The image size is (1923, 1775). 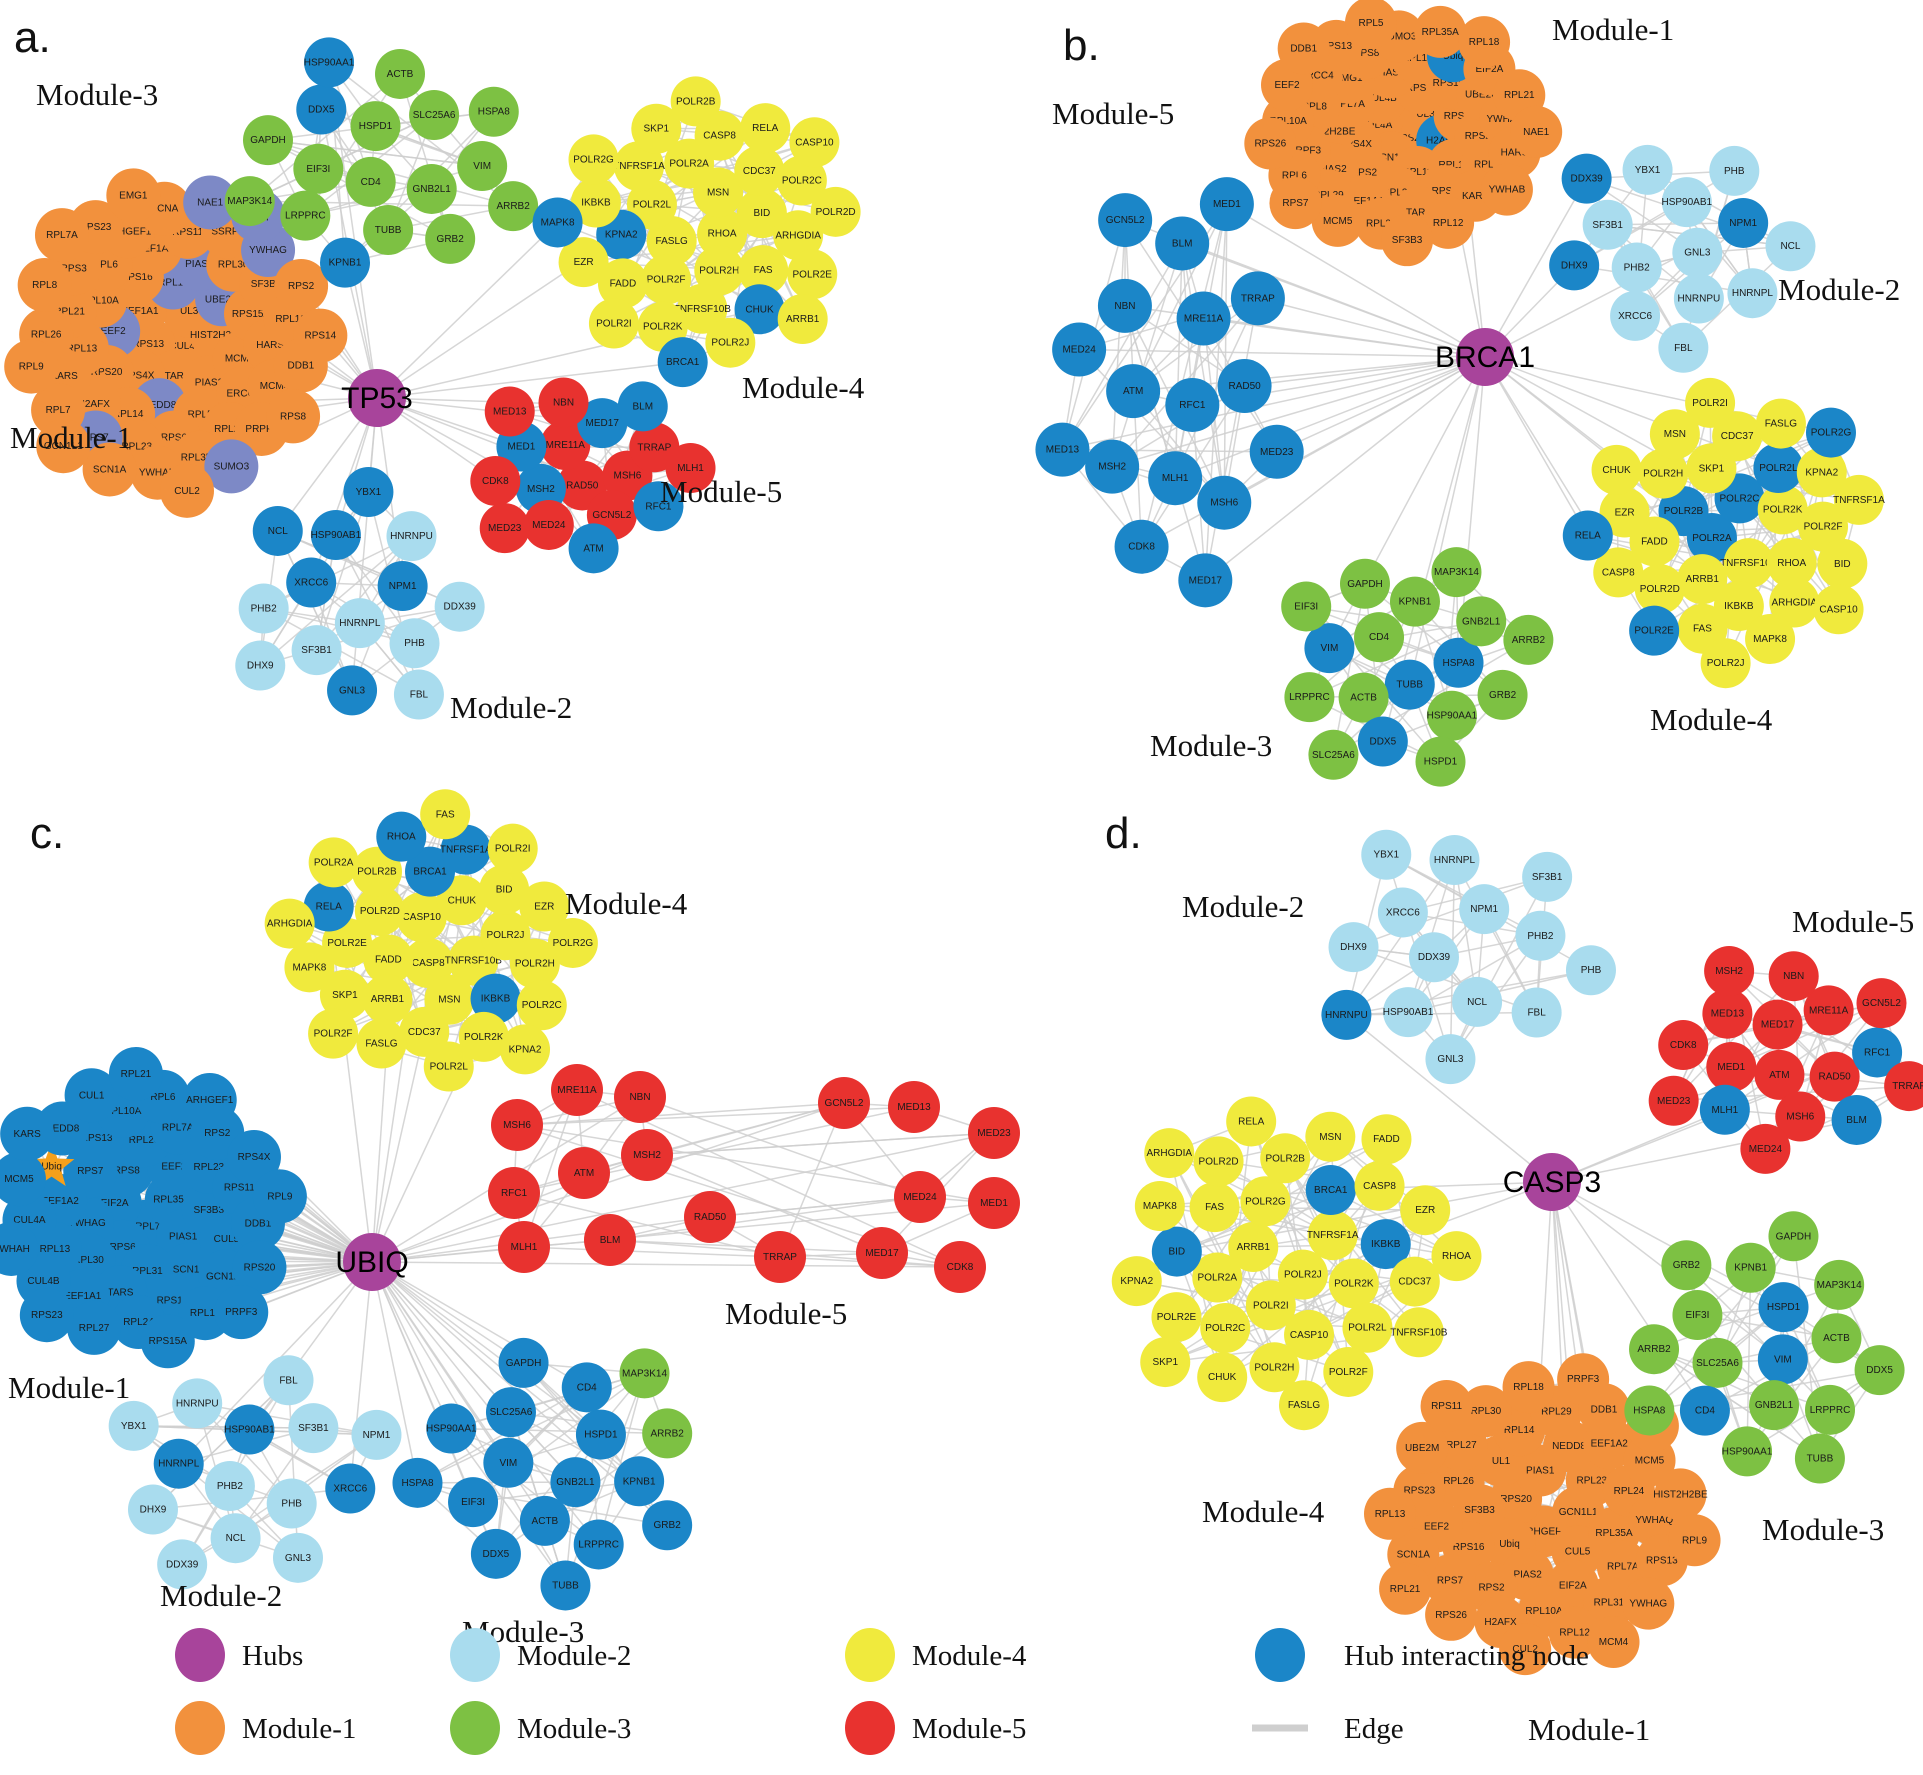 I want to click on gene-label: RPL12, so click(x=290, y=319).